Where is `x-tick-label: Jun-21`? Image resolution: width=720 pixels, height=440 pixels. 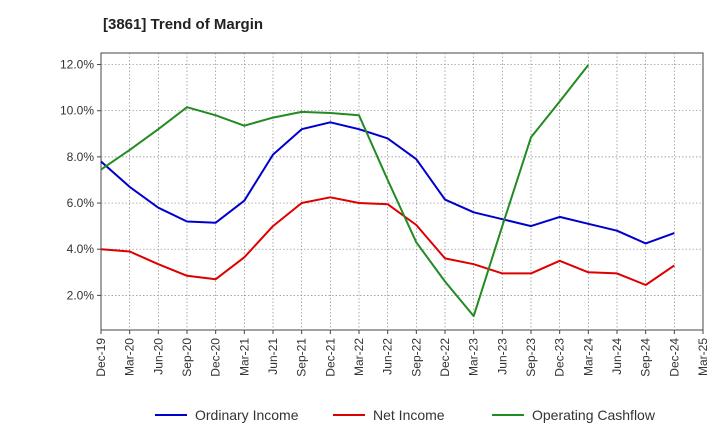
x-tick-label: Jun-21 is located at coordinates (273, 356).